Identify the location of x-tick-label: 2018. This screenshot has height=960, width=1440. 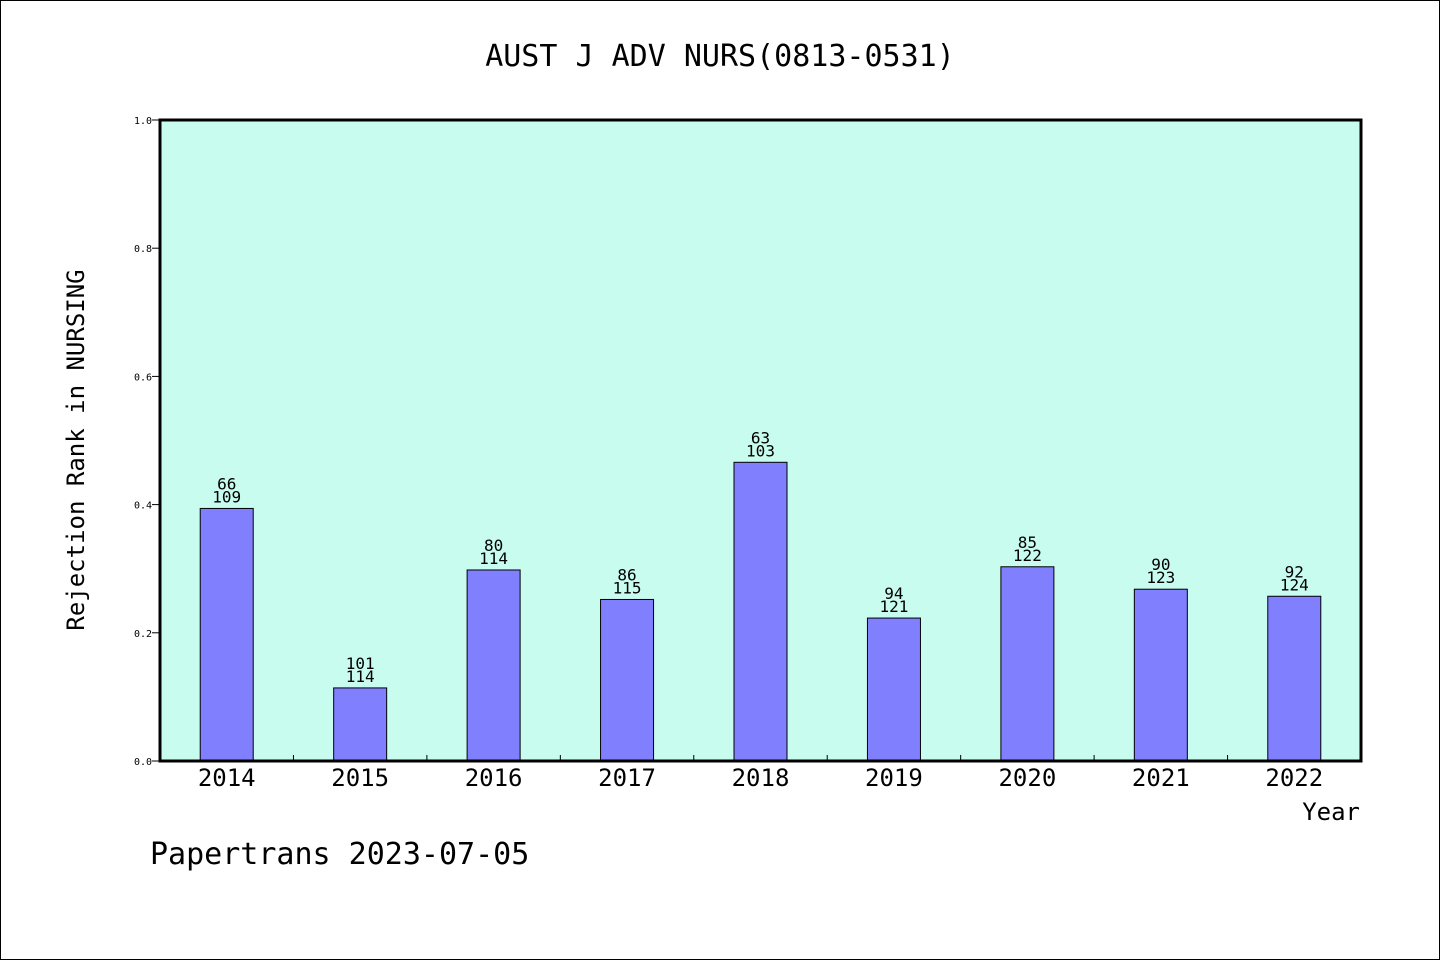
(761, 778).